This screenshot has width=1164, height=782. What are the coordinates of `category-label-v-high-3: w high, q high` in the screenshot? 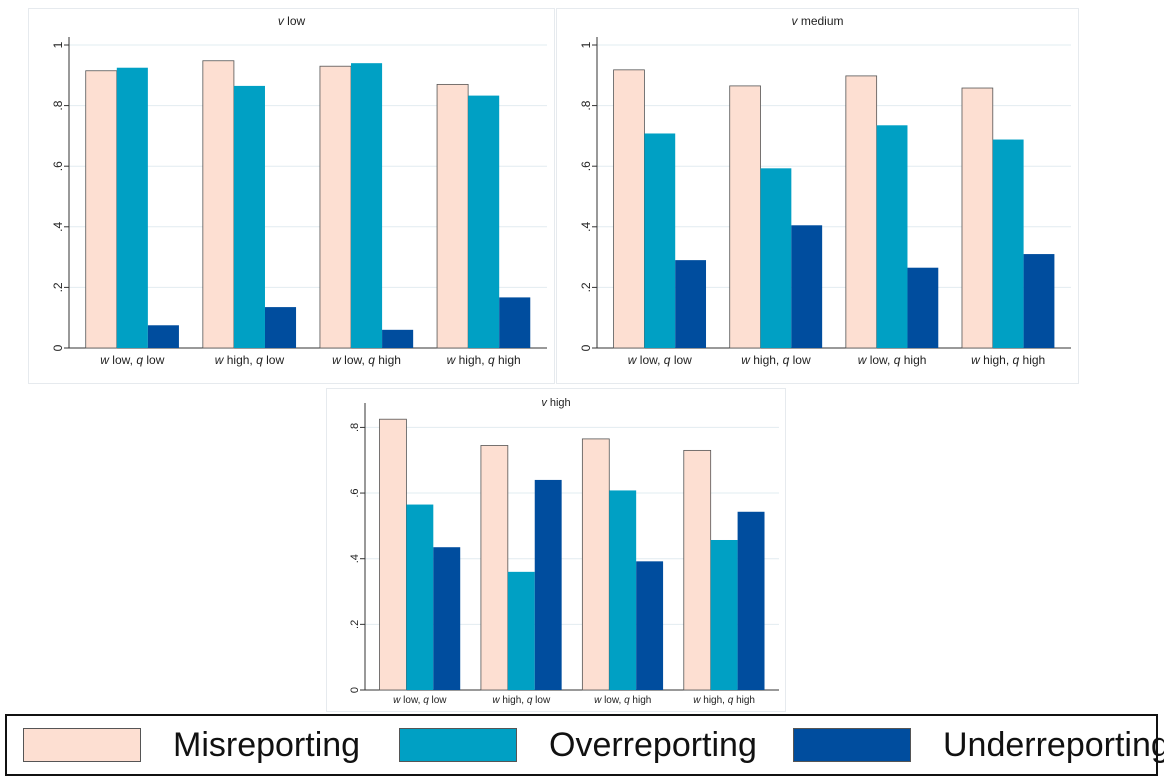 It's located at (724, 700).